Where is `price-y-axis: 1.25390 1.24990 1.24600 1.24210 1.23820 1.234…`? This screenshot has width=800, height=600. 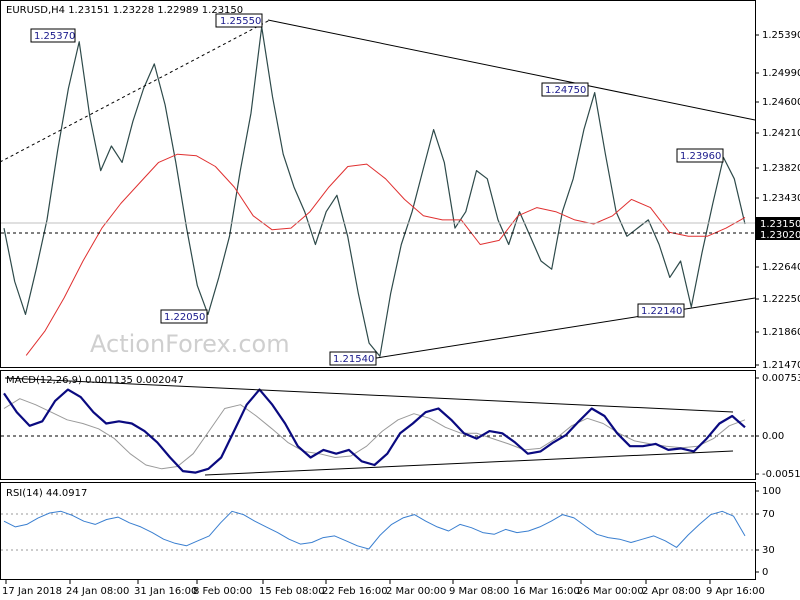 price-y-axis: 1.25390 1.24990 1.24600 1.24210 1.23820 1.234… is located at coordinates (777, 200).